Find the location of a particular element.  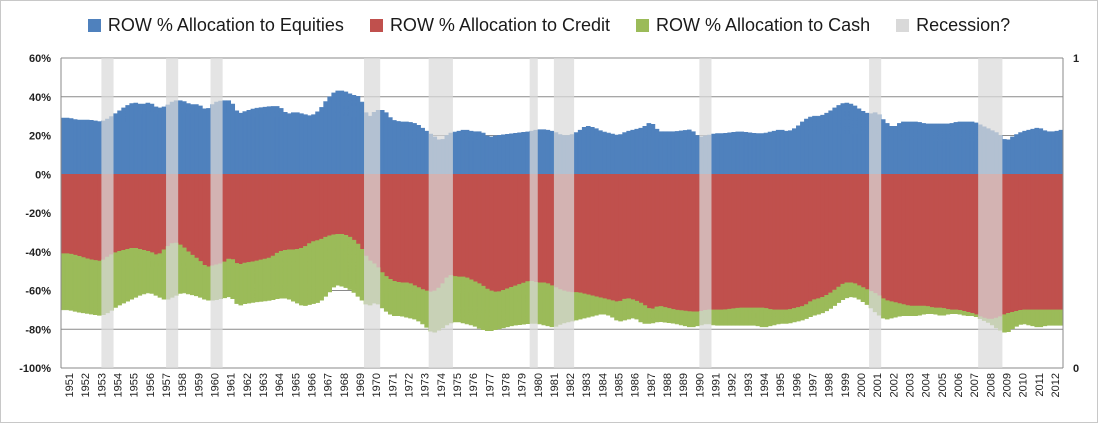

x-tick-label: 1981 is located at coordinates (555, 385).